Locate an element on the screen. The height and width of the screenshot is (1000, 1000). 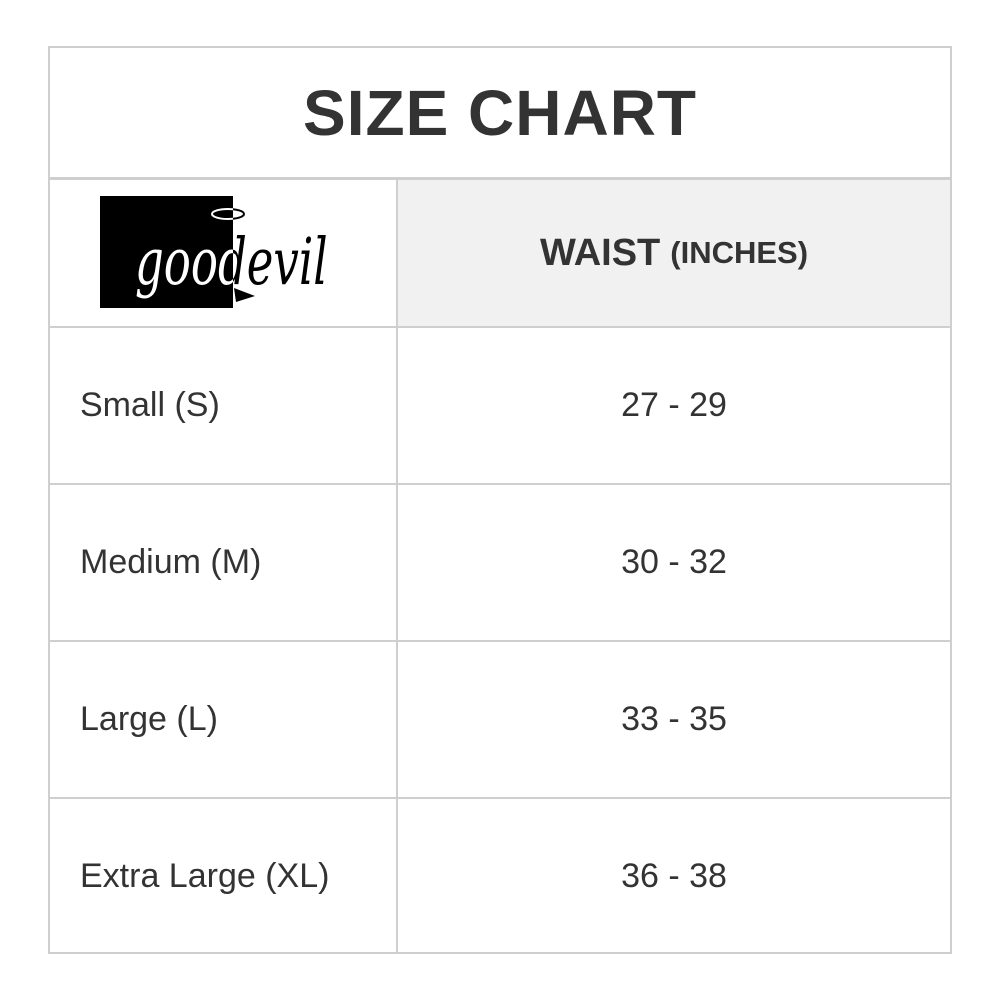
table-row: Medium (M) 30 - 32 is located at coordinates (500, 563).